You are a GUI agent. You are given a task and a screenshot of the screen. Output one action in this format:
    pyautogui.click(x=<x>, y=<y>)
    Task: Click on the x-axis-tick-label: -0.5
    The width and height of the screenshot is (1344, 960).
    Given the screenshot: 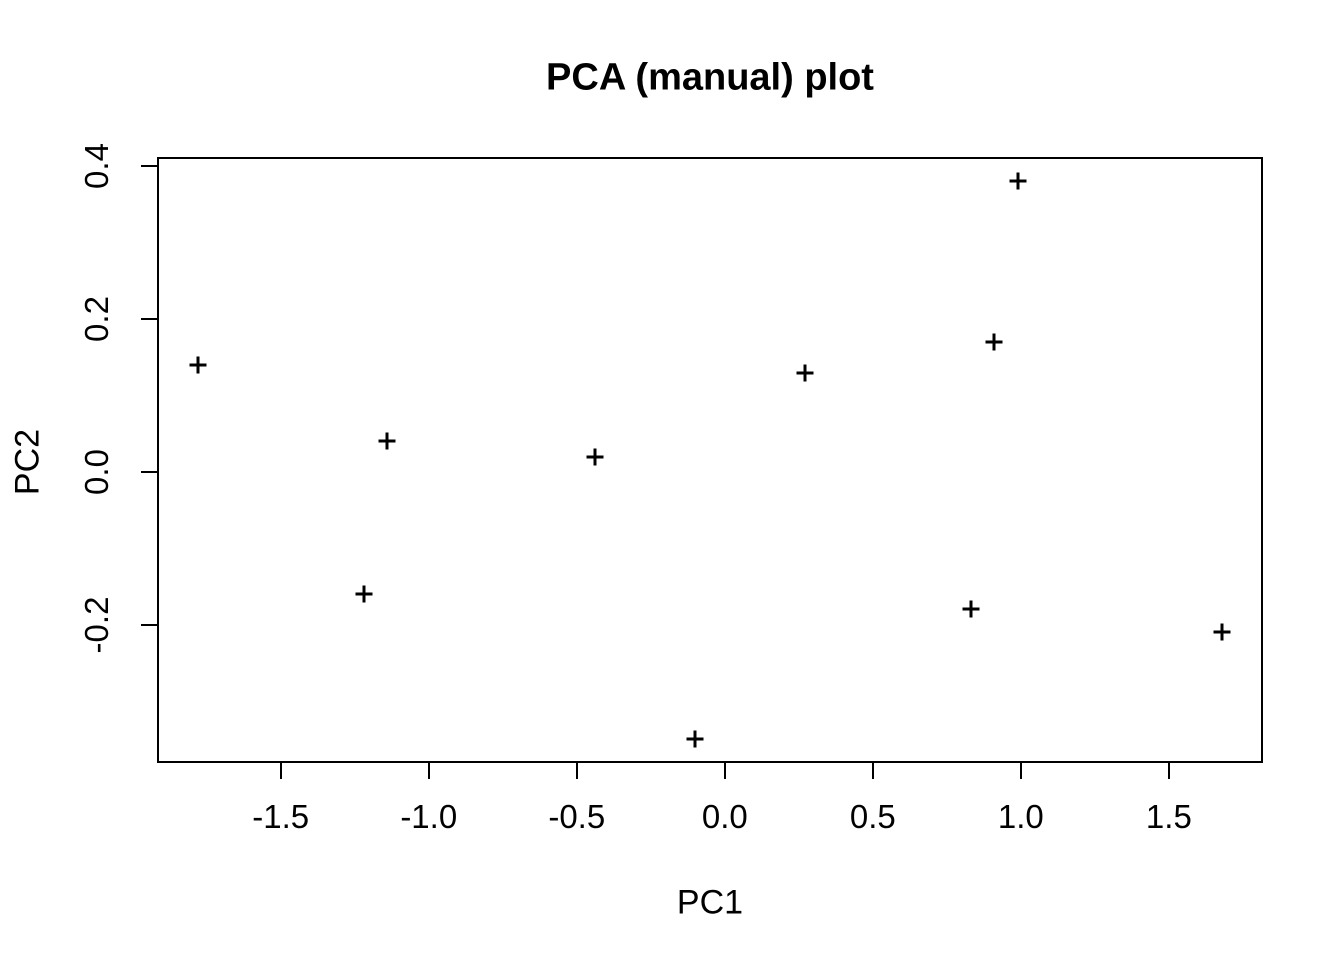 What is the action you would take?
    pyautogui.click(x=577, y=816)
    